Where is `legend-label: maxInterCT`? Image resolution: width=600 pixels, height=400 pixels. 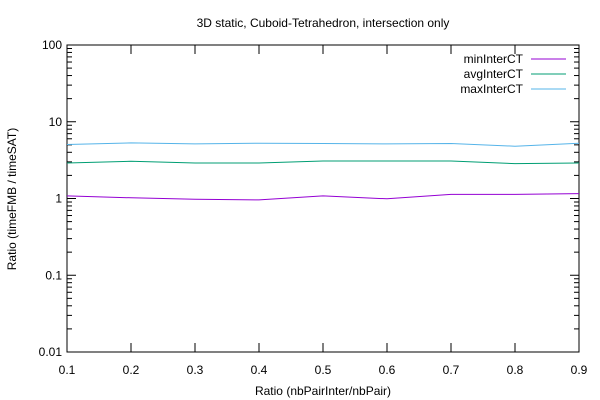 legend-label: maxInterCT is located at coordinates (491, 89).